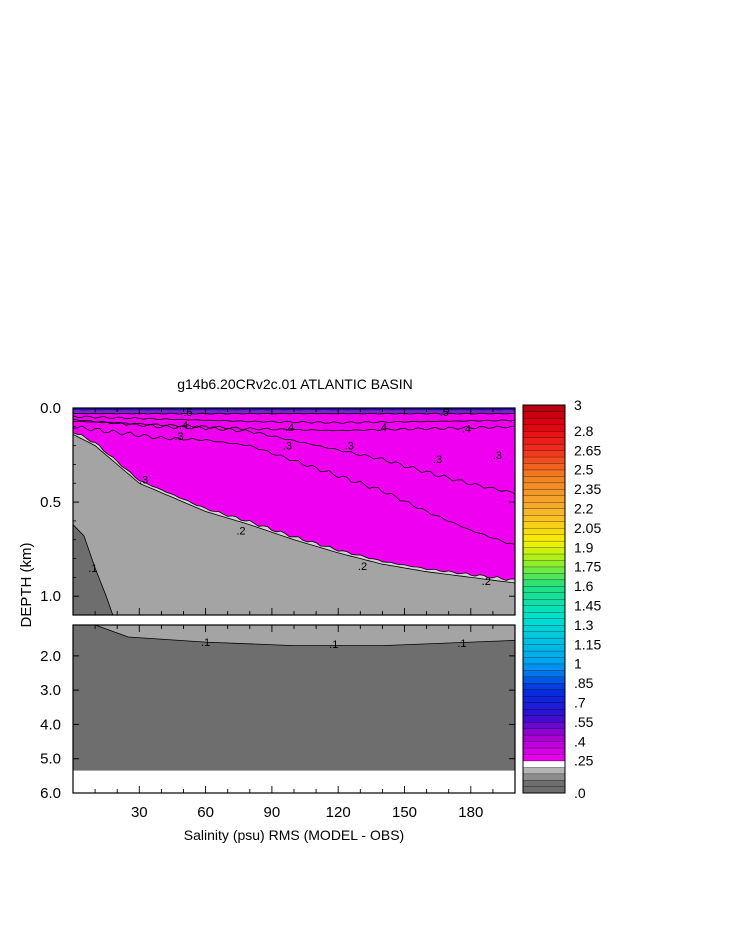 The width and height of the screenshot is (733, 945). Describe the element at coordinates (580, 793) in the screenshot. I see `colorbar-label: .0` at that location.